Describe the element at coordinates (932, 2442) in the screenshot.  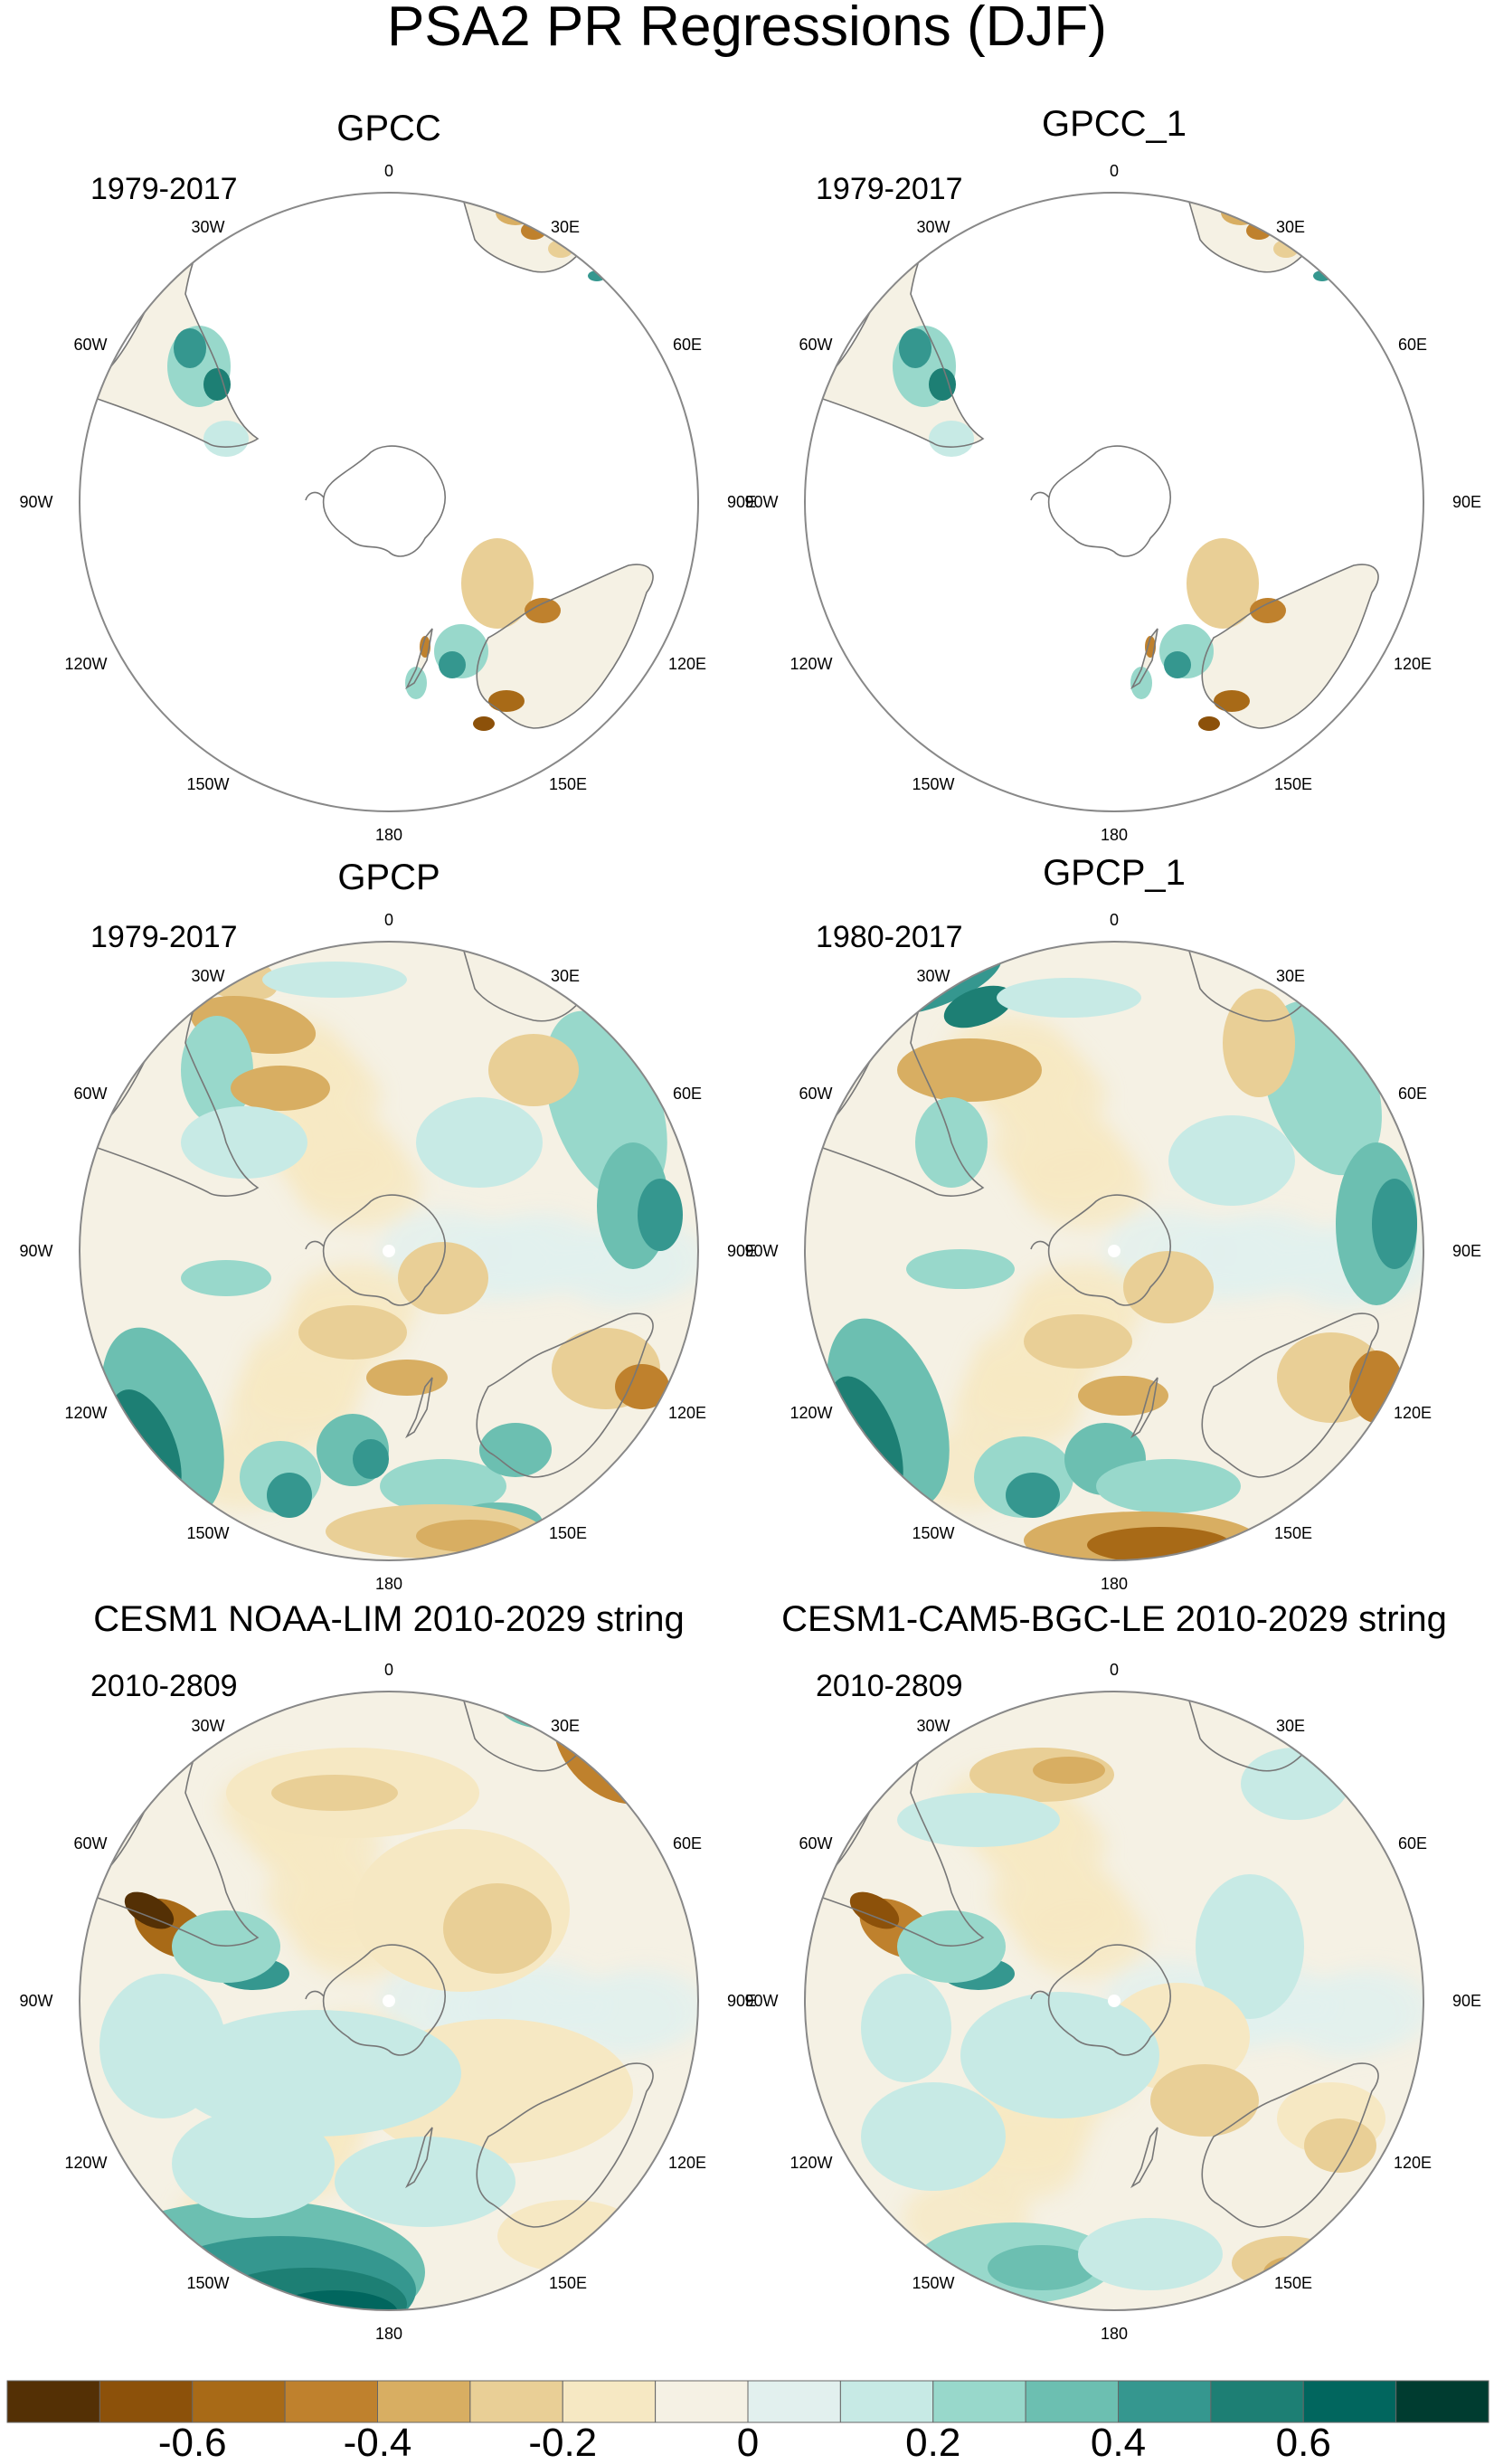
I see `colorbar-tick-label: 0.2` at that location.